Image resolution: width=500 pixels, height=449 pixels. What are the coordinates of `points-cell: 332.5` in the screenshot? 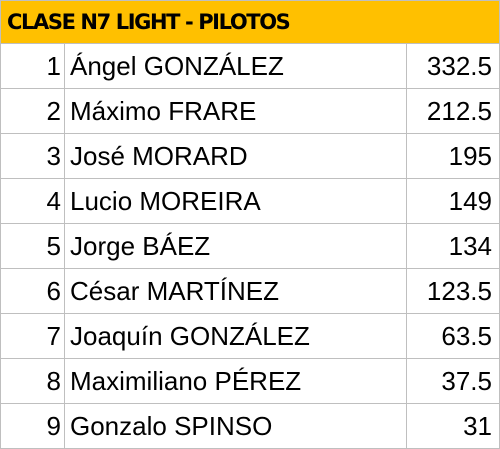 It's located at (453, 66).